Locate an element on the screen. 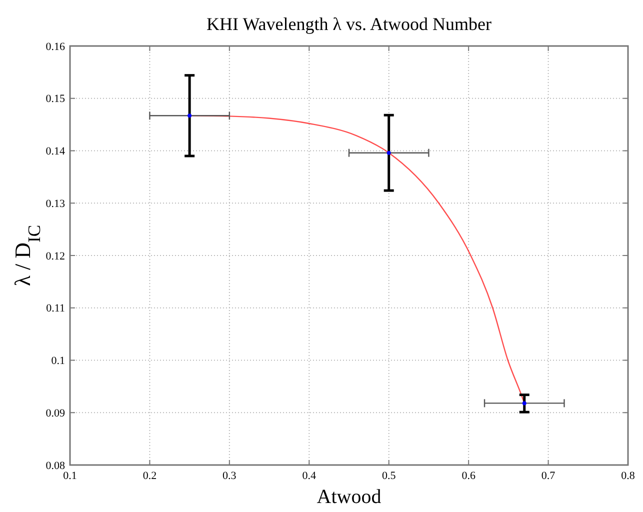 The image size is (643, 512). x-tick-label: 0.1 is located at coordinates (70, 476).